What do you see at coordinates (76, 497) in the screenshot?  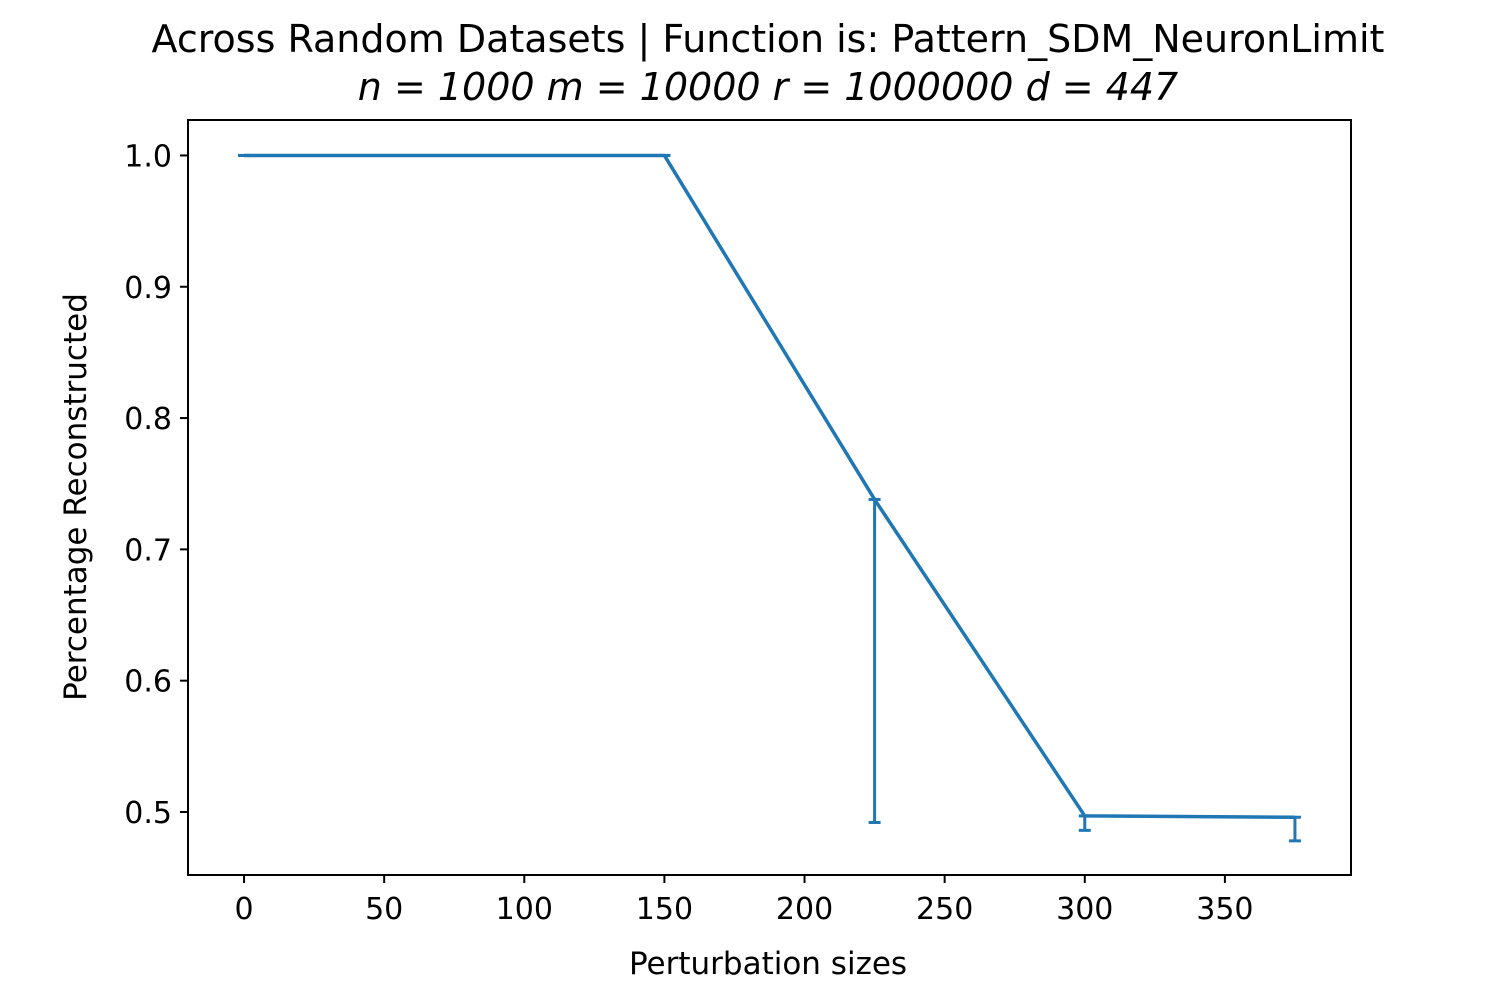 I see `y-axis-label: Percentage Reconstructed` at bounding box center [76, 497].